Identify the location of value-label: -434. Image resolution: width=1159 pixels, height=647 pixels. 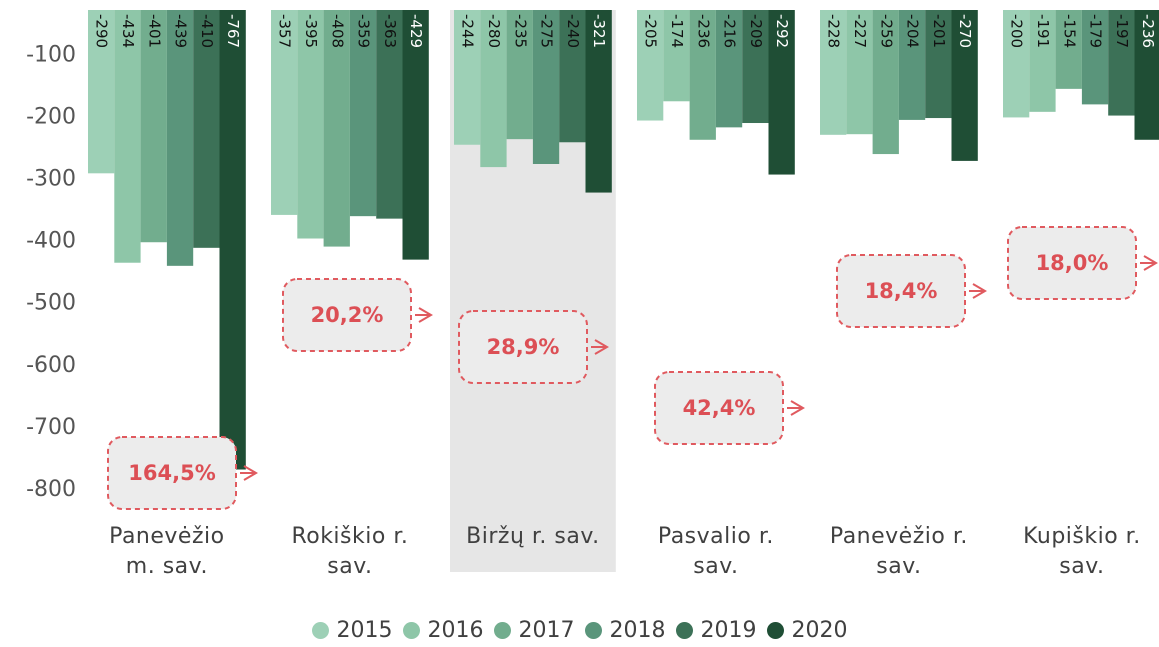
(128, 31).